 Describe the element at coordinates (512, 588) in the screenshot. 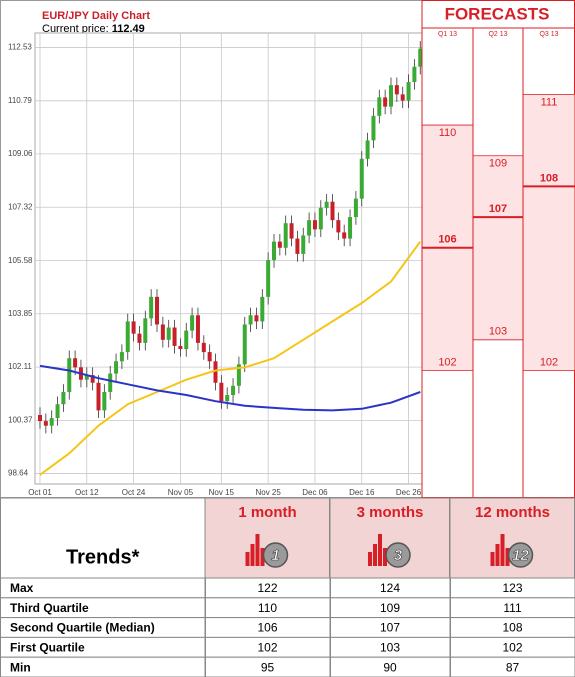

I see `table-value: 123` at that location.